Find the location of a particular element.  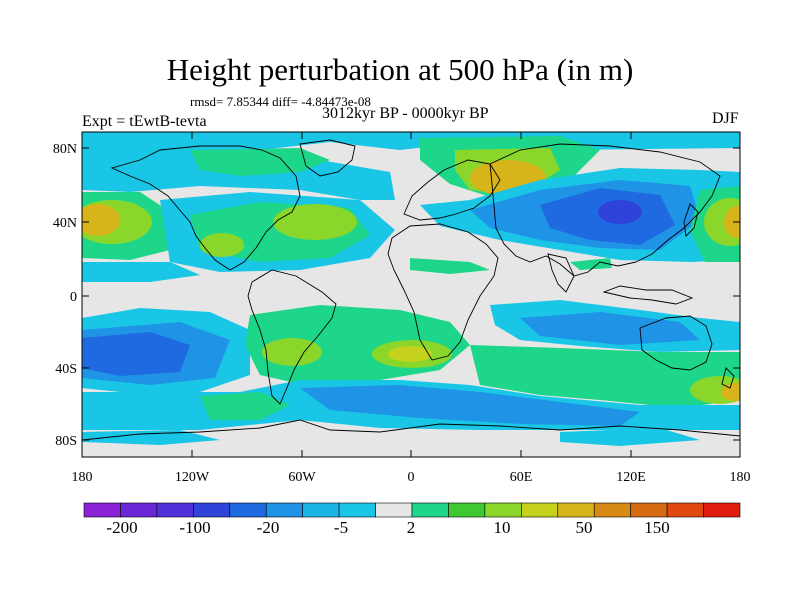

colorbar-label: -20 is located at coordinates (268, 527).